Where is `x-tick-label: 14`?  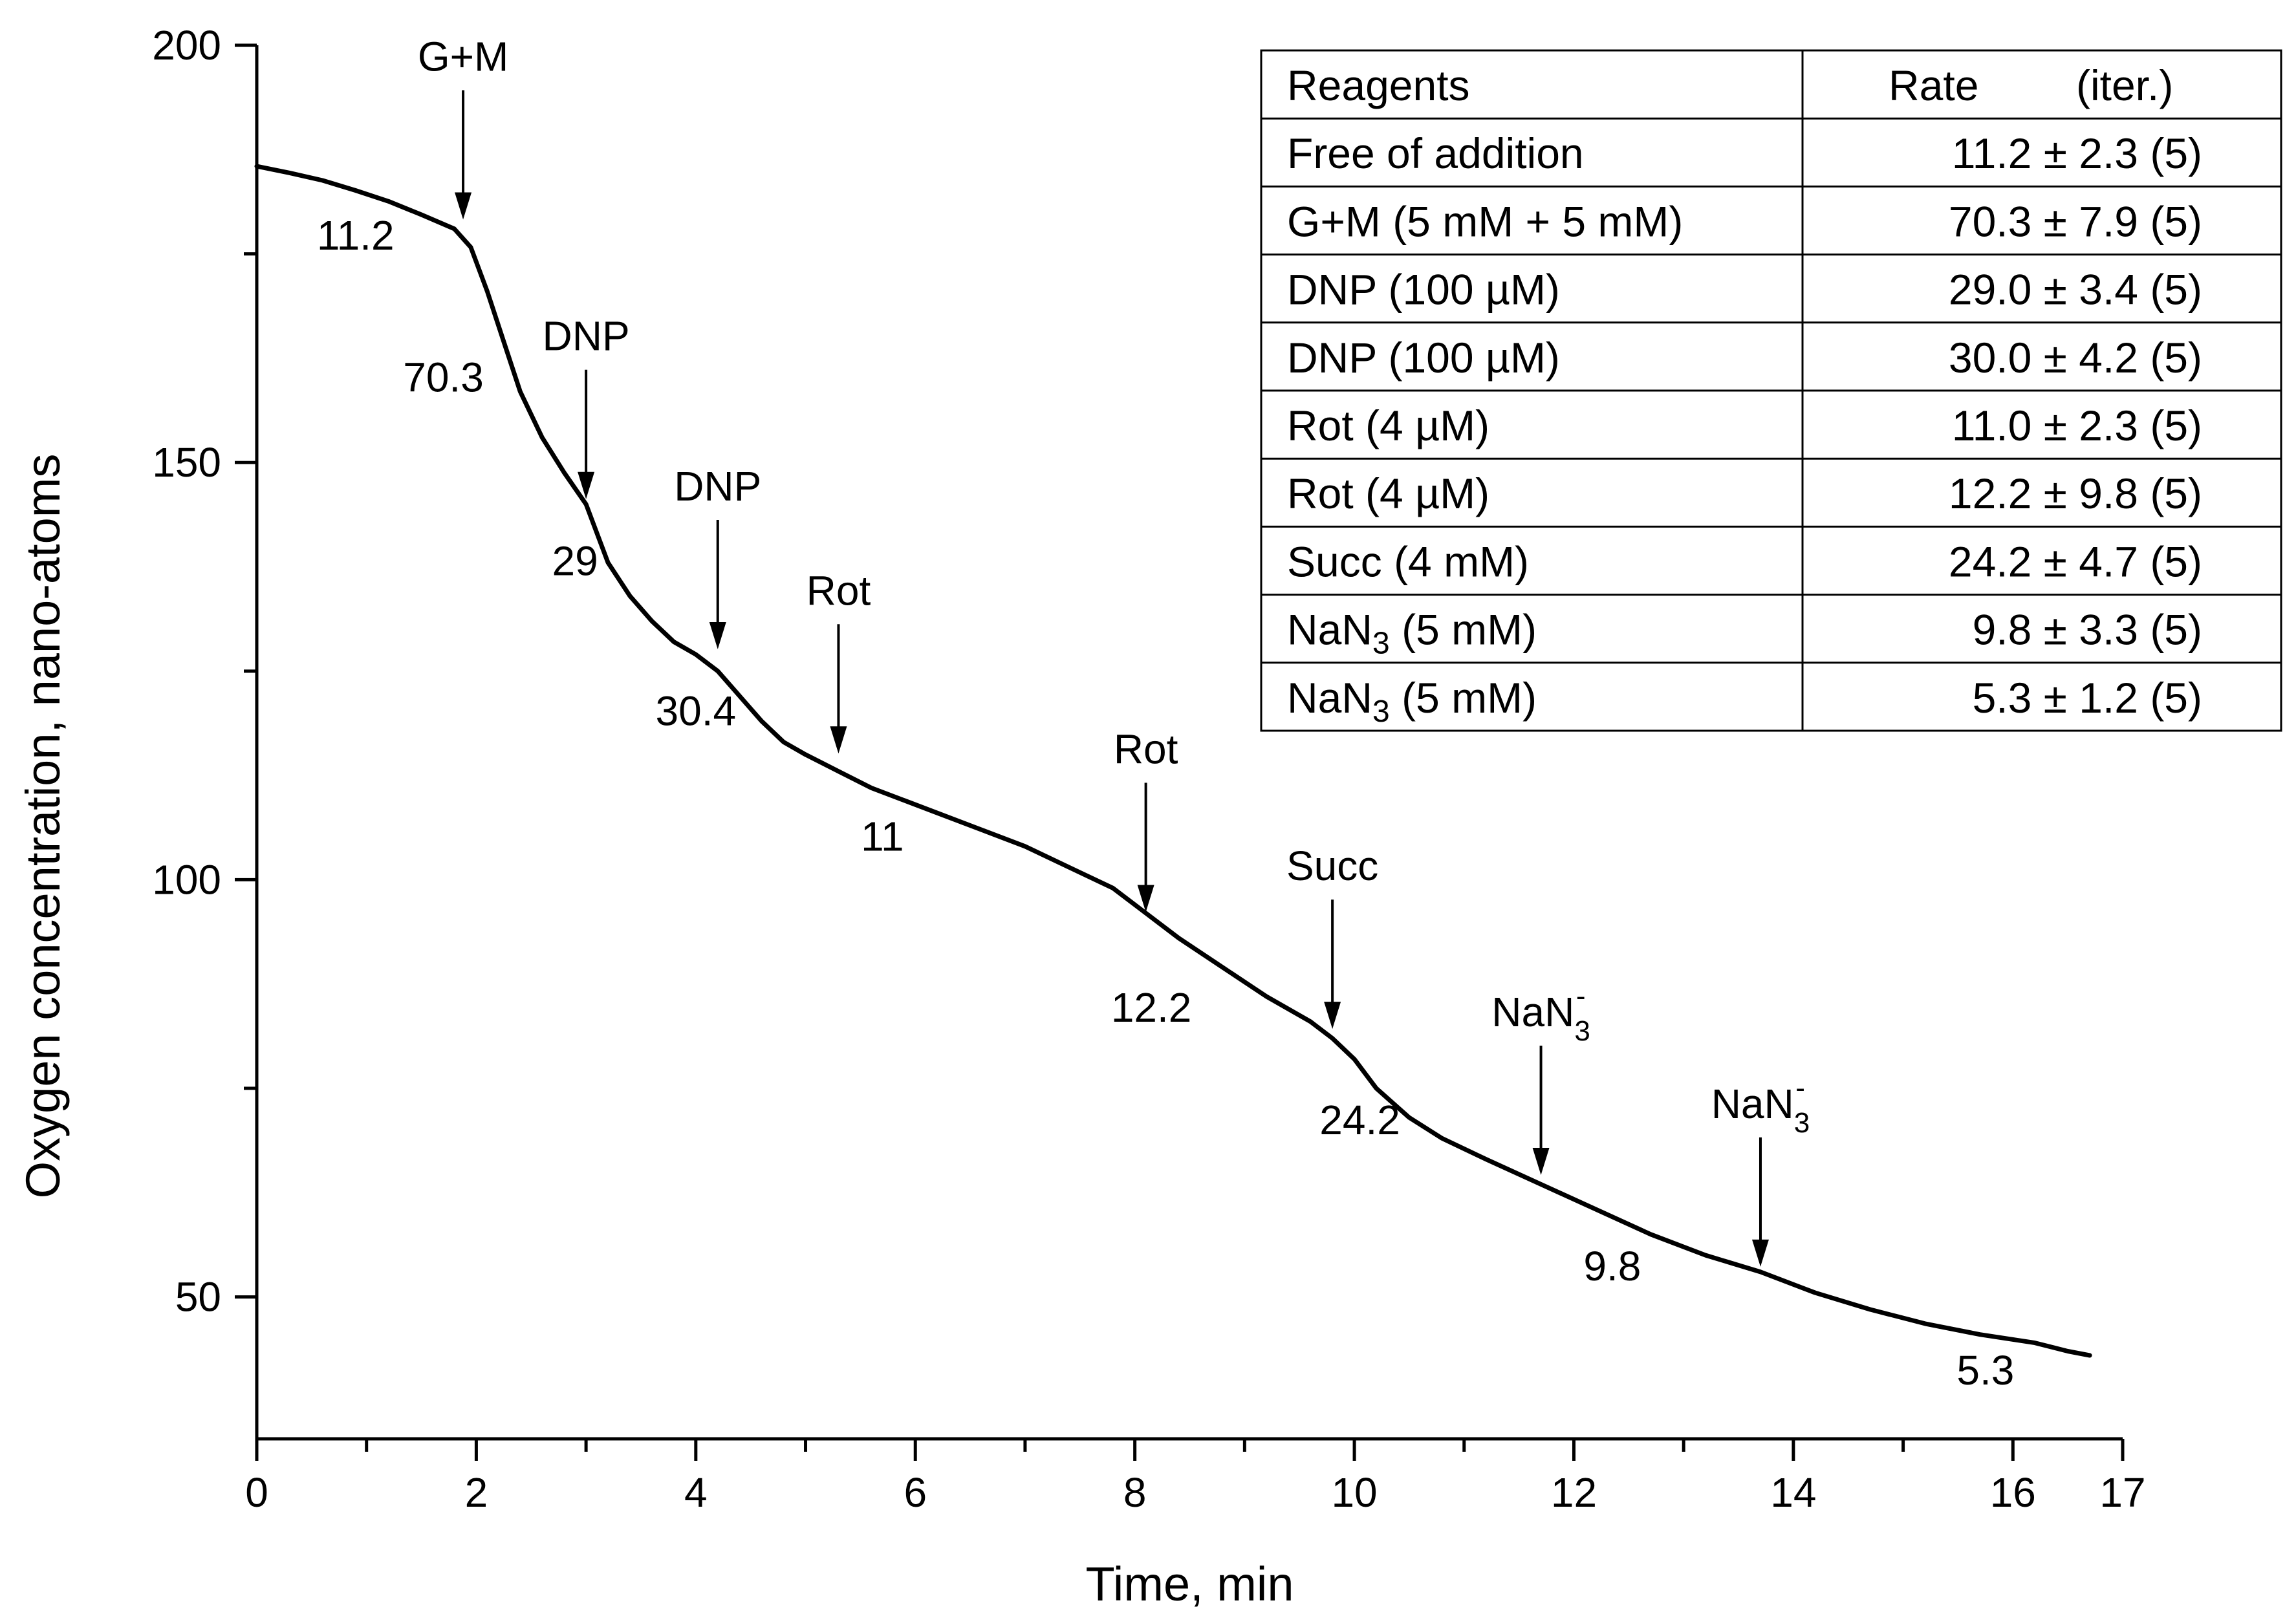 x-tick-label: 14 is located at coordinates (1793, 1492).